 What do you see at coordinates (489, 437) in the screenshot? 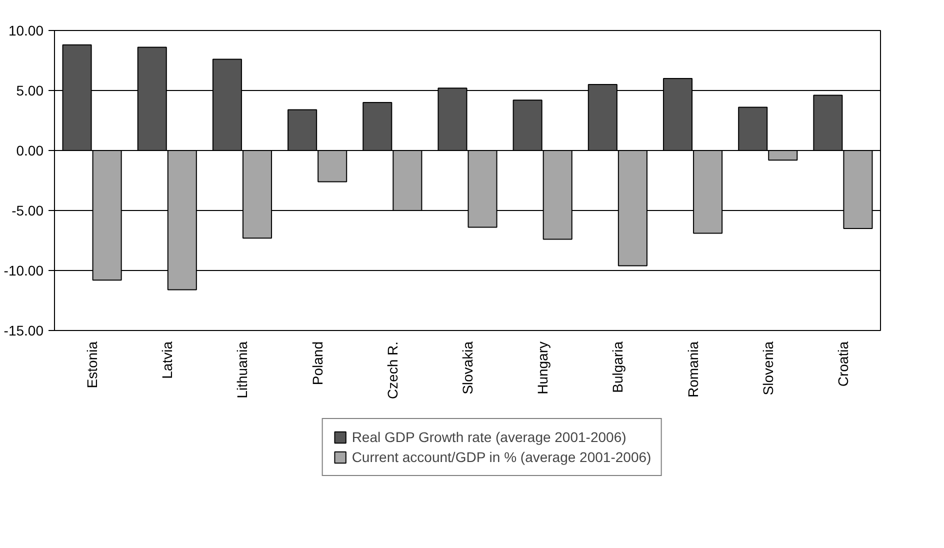
I see `legend-label: Real GDP Growth rate (average 2001-2006)` at bounding box center [489, 437].